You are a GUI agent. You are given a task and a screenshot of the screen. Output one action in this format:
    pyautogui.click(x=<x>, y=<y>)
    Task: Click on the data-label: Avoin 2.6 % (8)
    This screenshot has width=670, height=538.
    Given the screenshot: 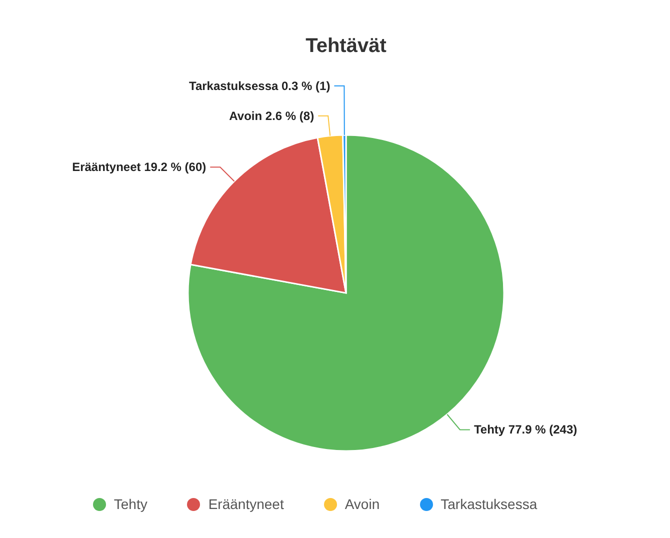 What is the action you would take?
    pyautogui.click(x=271, y=115)
    